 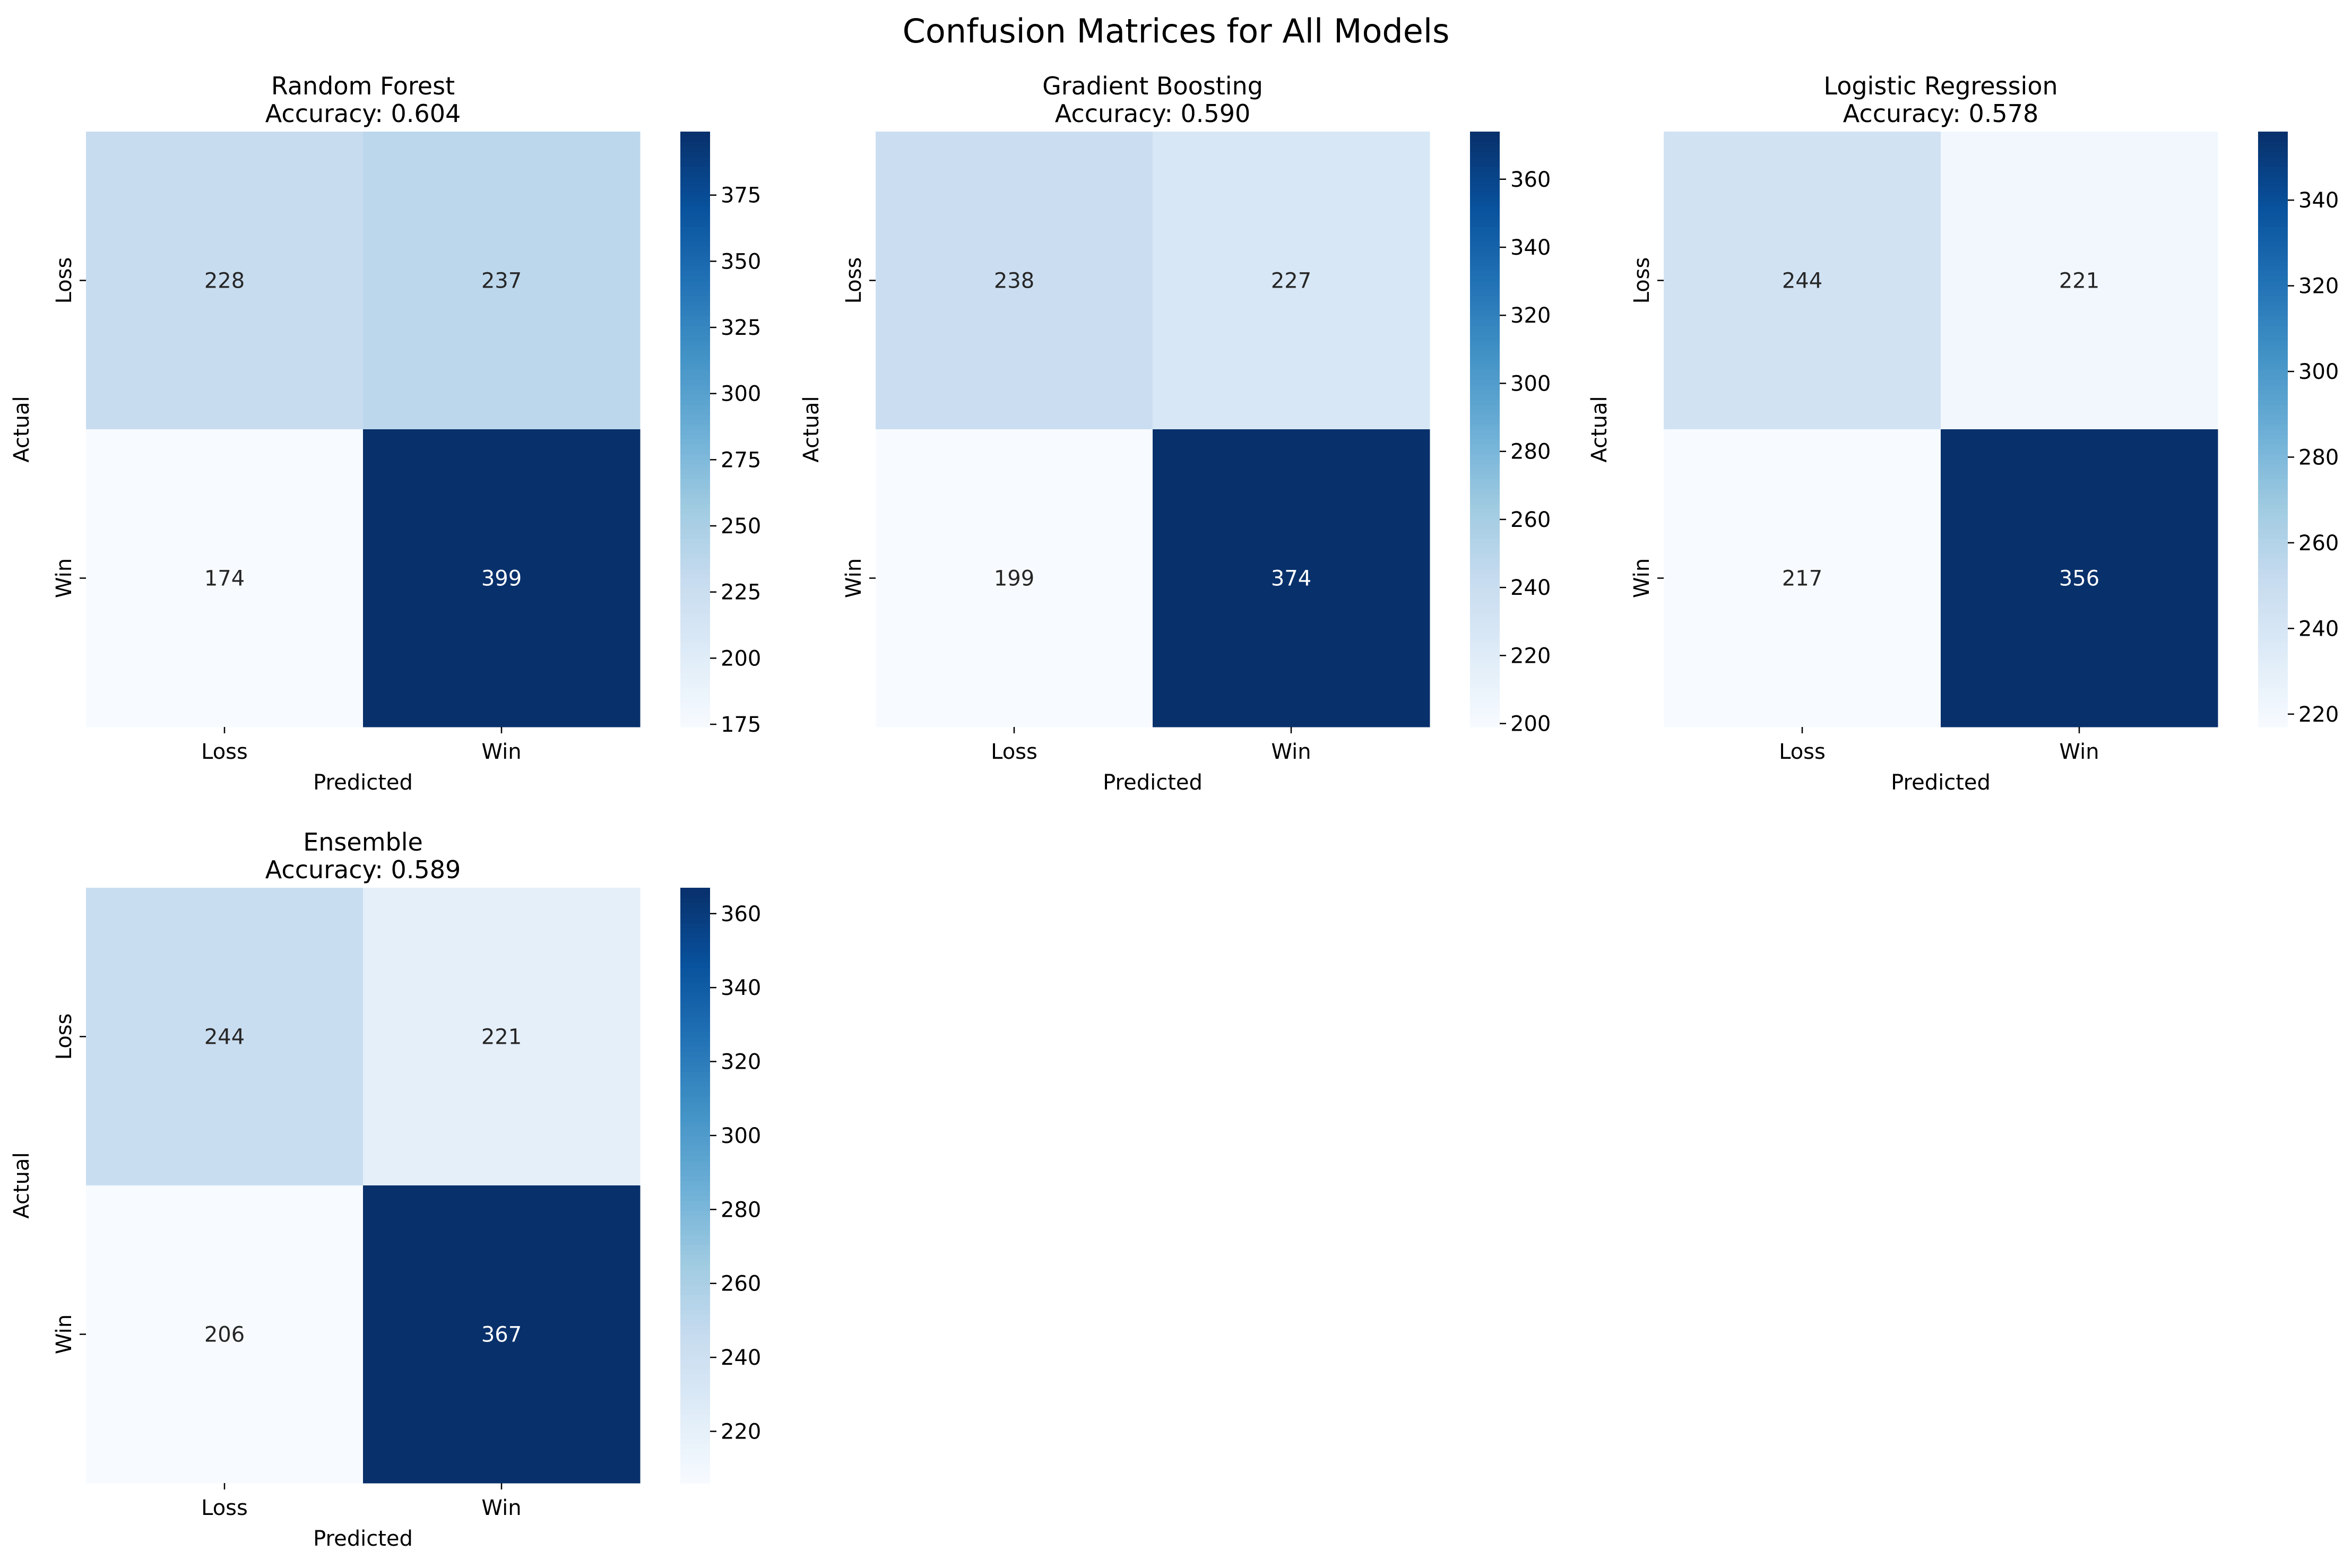 I want to click on panel-title: Ensemble, so click(x=363, y=842).